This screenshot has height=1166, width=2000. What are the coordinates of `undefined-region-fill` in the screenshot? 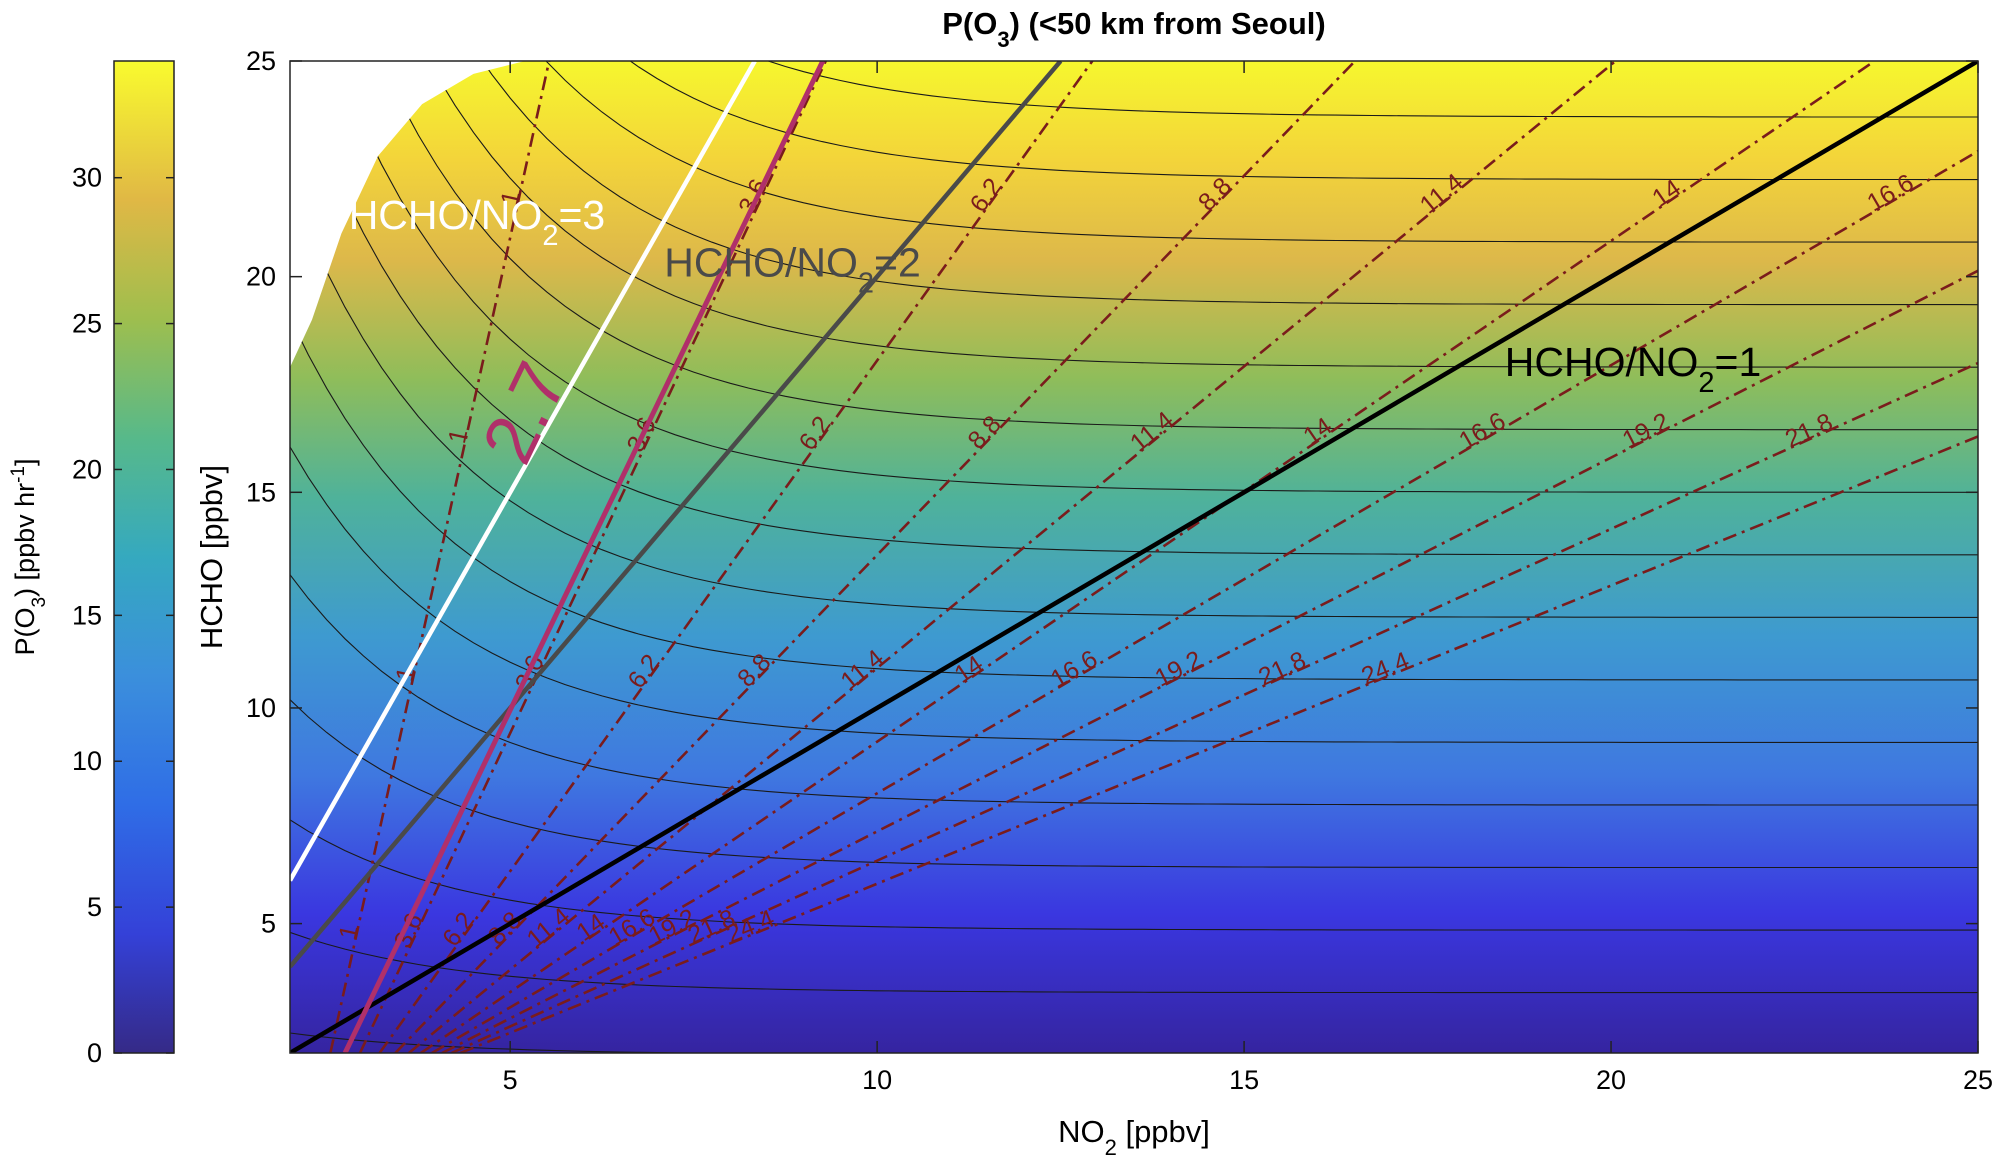 It's located at (407, 214).